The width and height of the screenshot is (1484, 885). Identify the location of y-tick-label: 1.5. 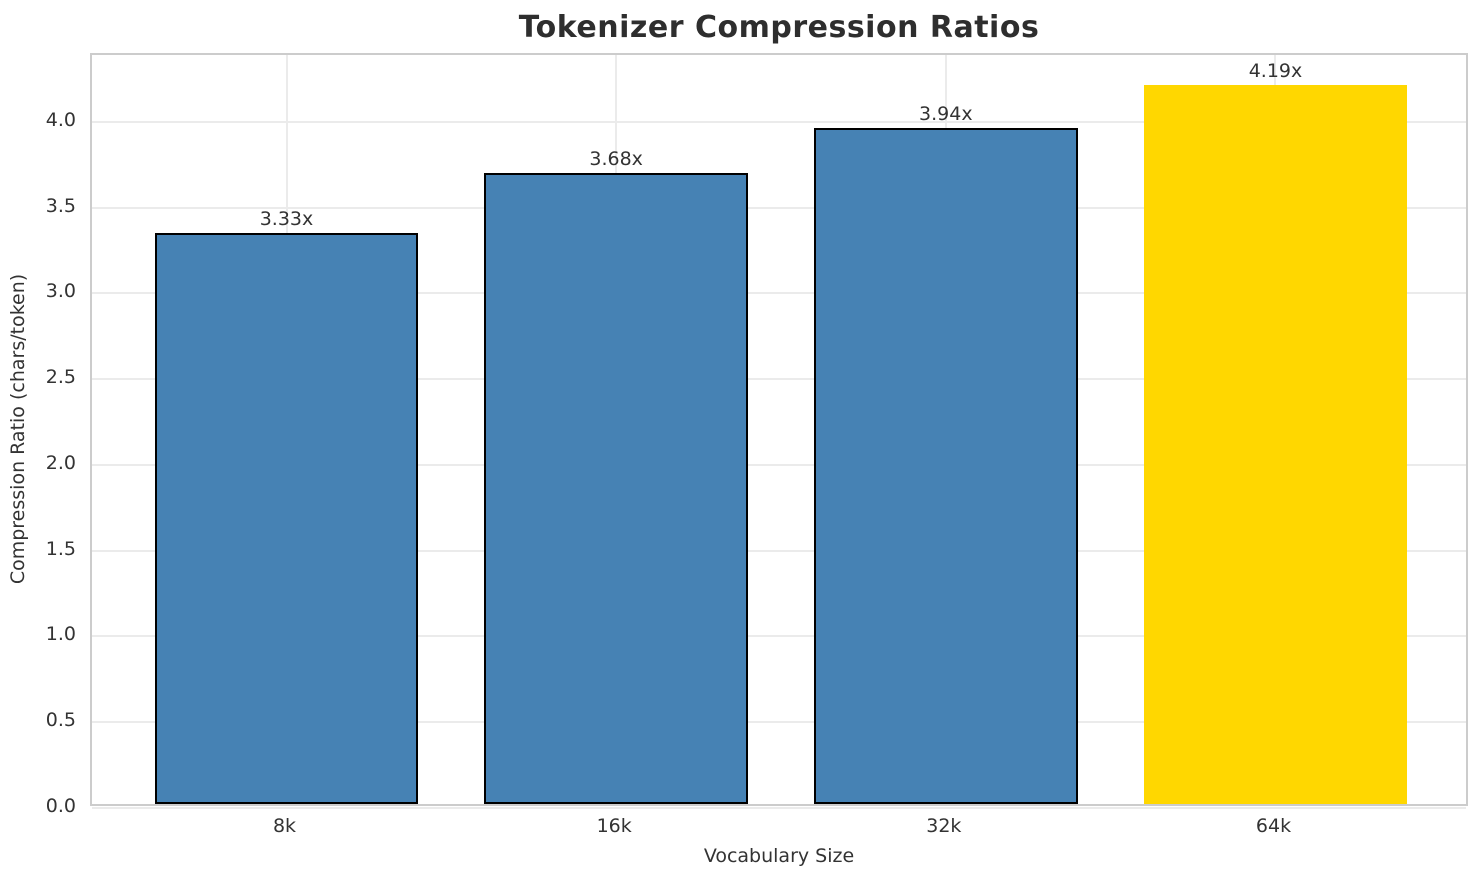
(60, 548).